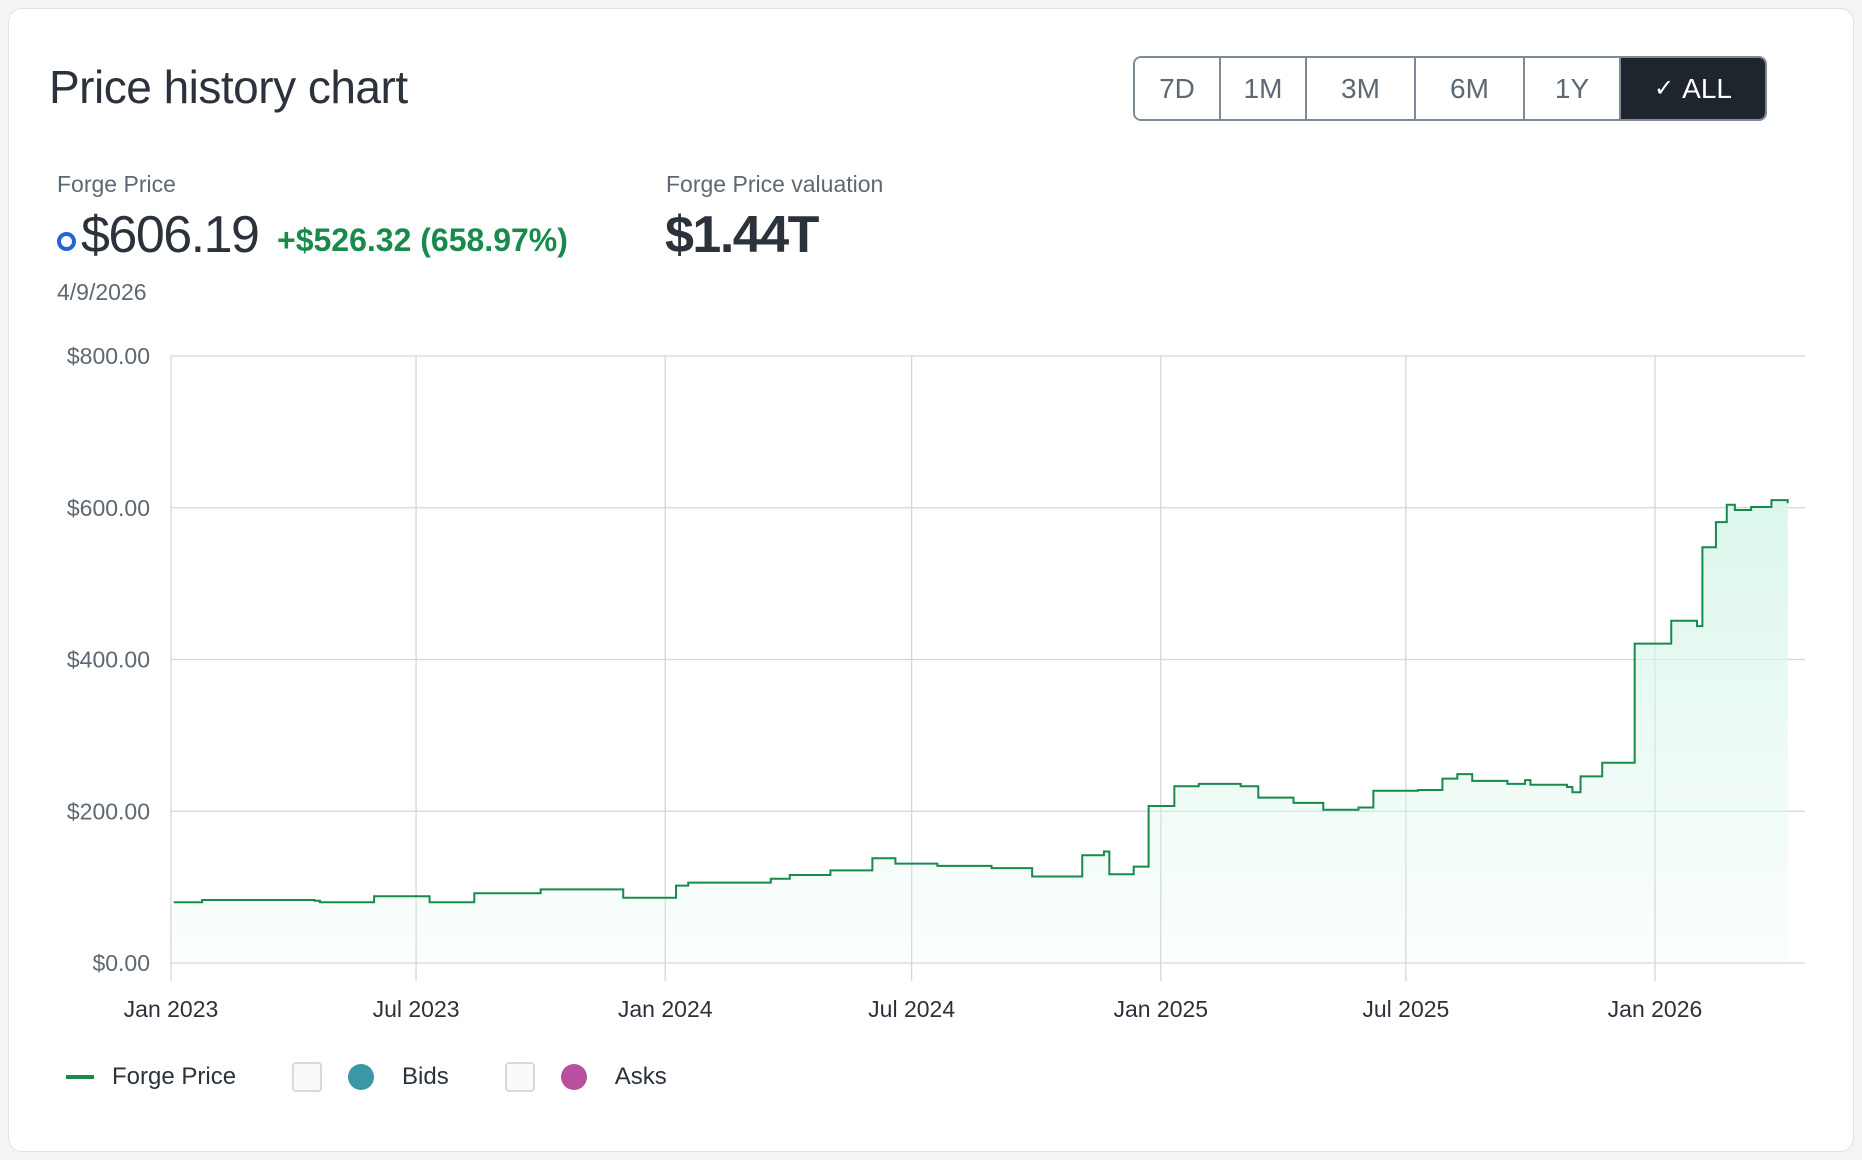 The width and height of the screenshot is (1862, 1160). I want to click on x-tick-label: Jan 2023, so click(171, 1009).